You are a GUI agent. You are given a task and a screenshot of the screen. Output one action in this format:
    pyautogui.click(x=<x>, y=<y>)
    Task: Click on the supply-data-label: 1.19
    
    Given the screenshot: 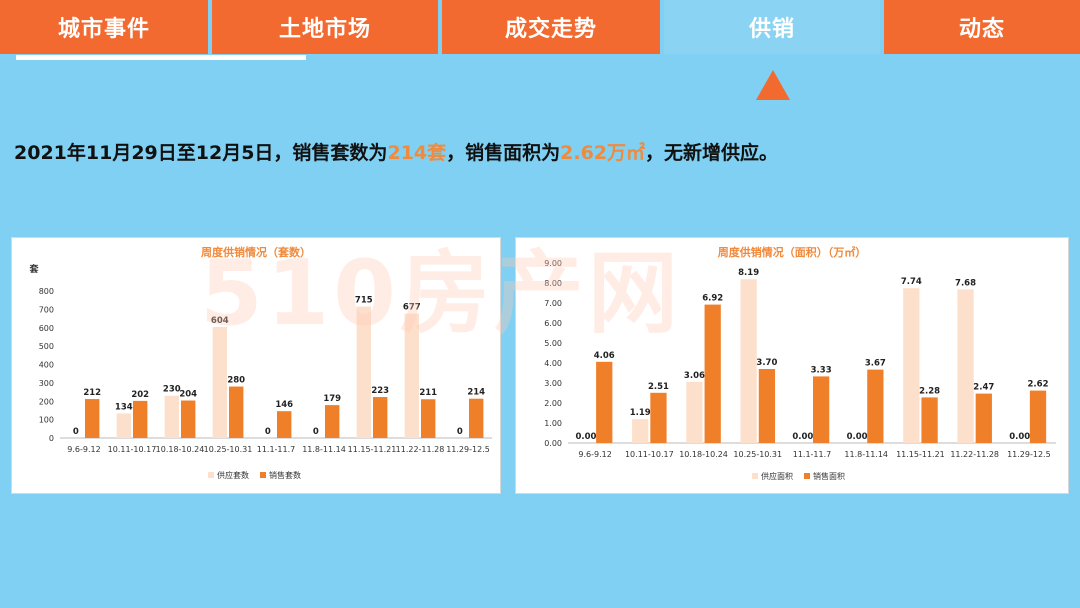 What is the action you would take?
    pyautogui.click(x=640, y=413)
    